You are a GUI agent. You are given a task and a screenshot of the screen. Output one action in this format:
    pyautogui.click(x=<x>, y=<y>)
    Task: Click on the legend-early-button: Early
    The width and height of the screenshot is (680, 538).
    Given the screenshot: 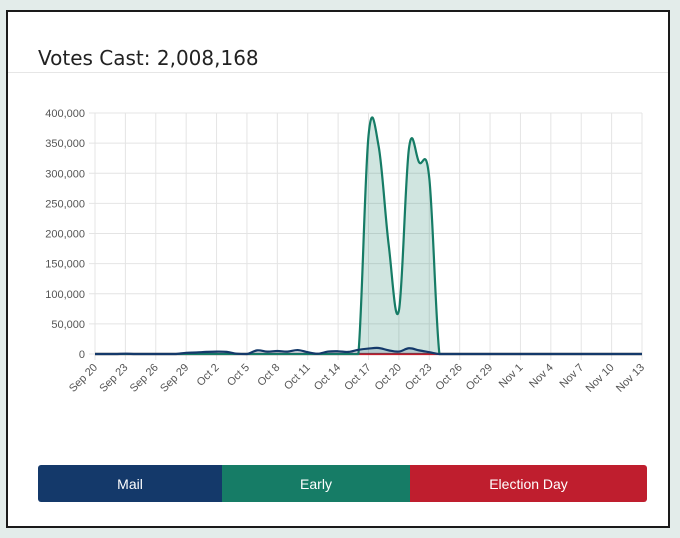 What is the action you would take?
    pyautogui.click(x=316, y=483)
    